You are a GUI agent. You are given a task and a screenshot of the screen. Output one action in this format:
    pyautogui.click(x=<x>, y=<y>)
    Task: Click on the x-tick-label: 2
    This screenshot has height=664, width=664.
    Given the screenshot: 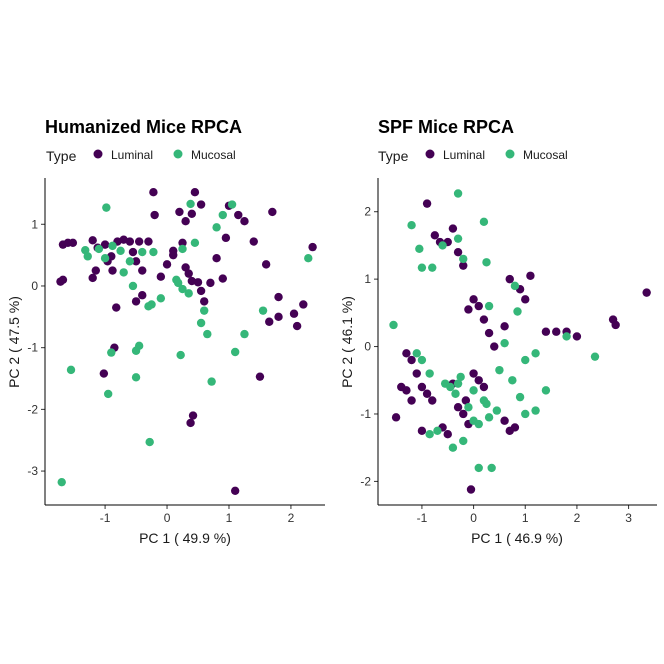 What is the action you would take?
    pyautogui.click(x=291, y=518)
    